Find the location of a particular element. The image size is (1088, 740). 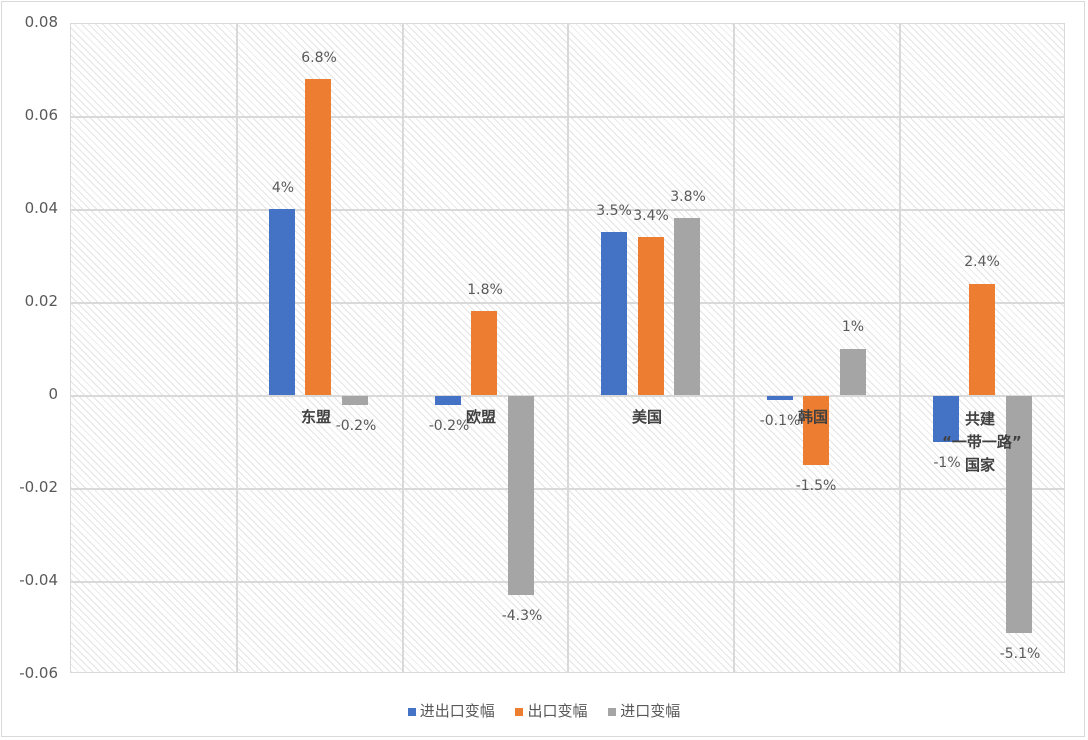

category-label-asean: 东盟 is located at coordinates (316, 417).